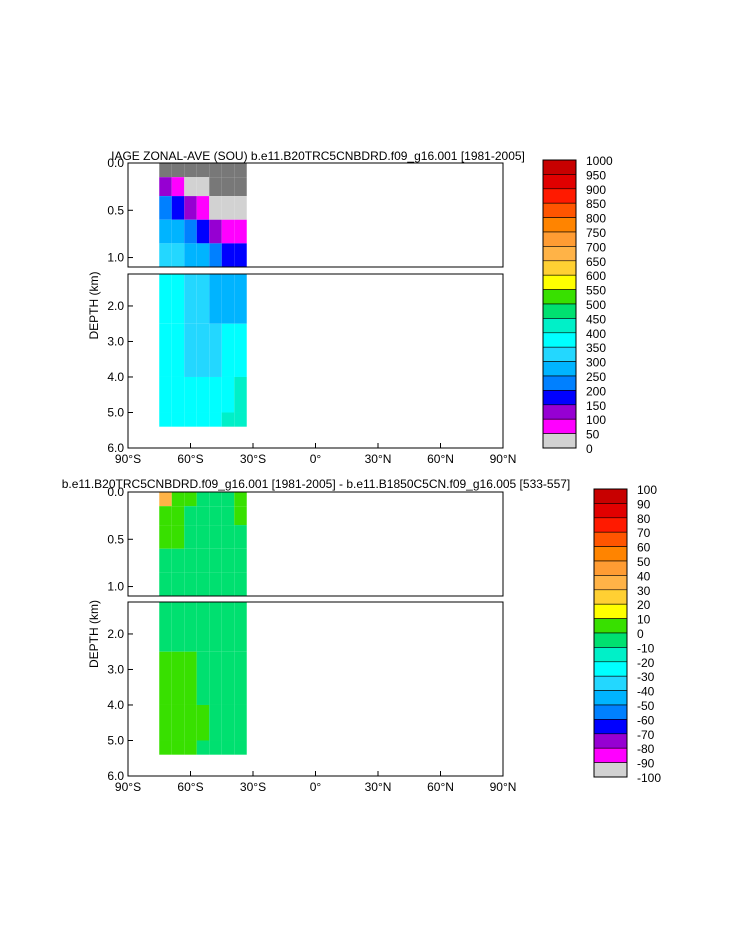 The height and width of the screenshot is (945, 733). I want to click on colorbar-label: 150, so click(596, 406).